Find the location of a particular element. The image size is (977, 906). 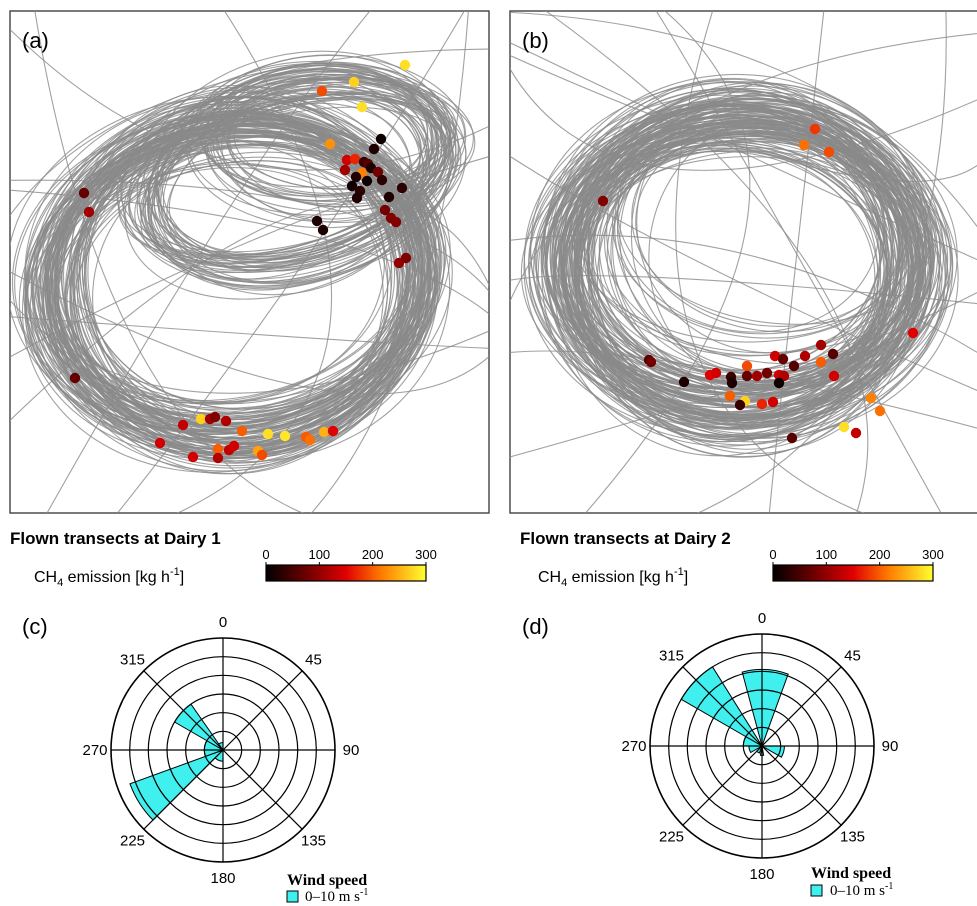

panel-d-legend-swatch is located at coordinates (816, 890).